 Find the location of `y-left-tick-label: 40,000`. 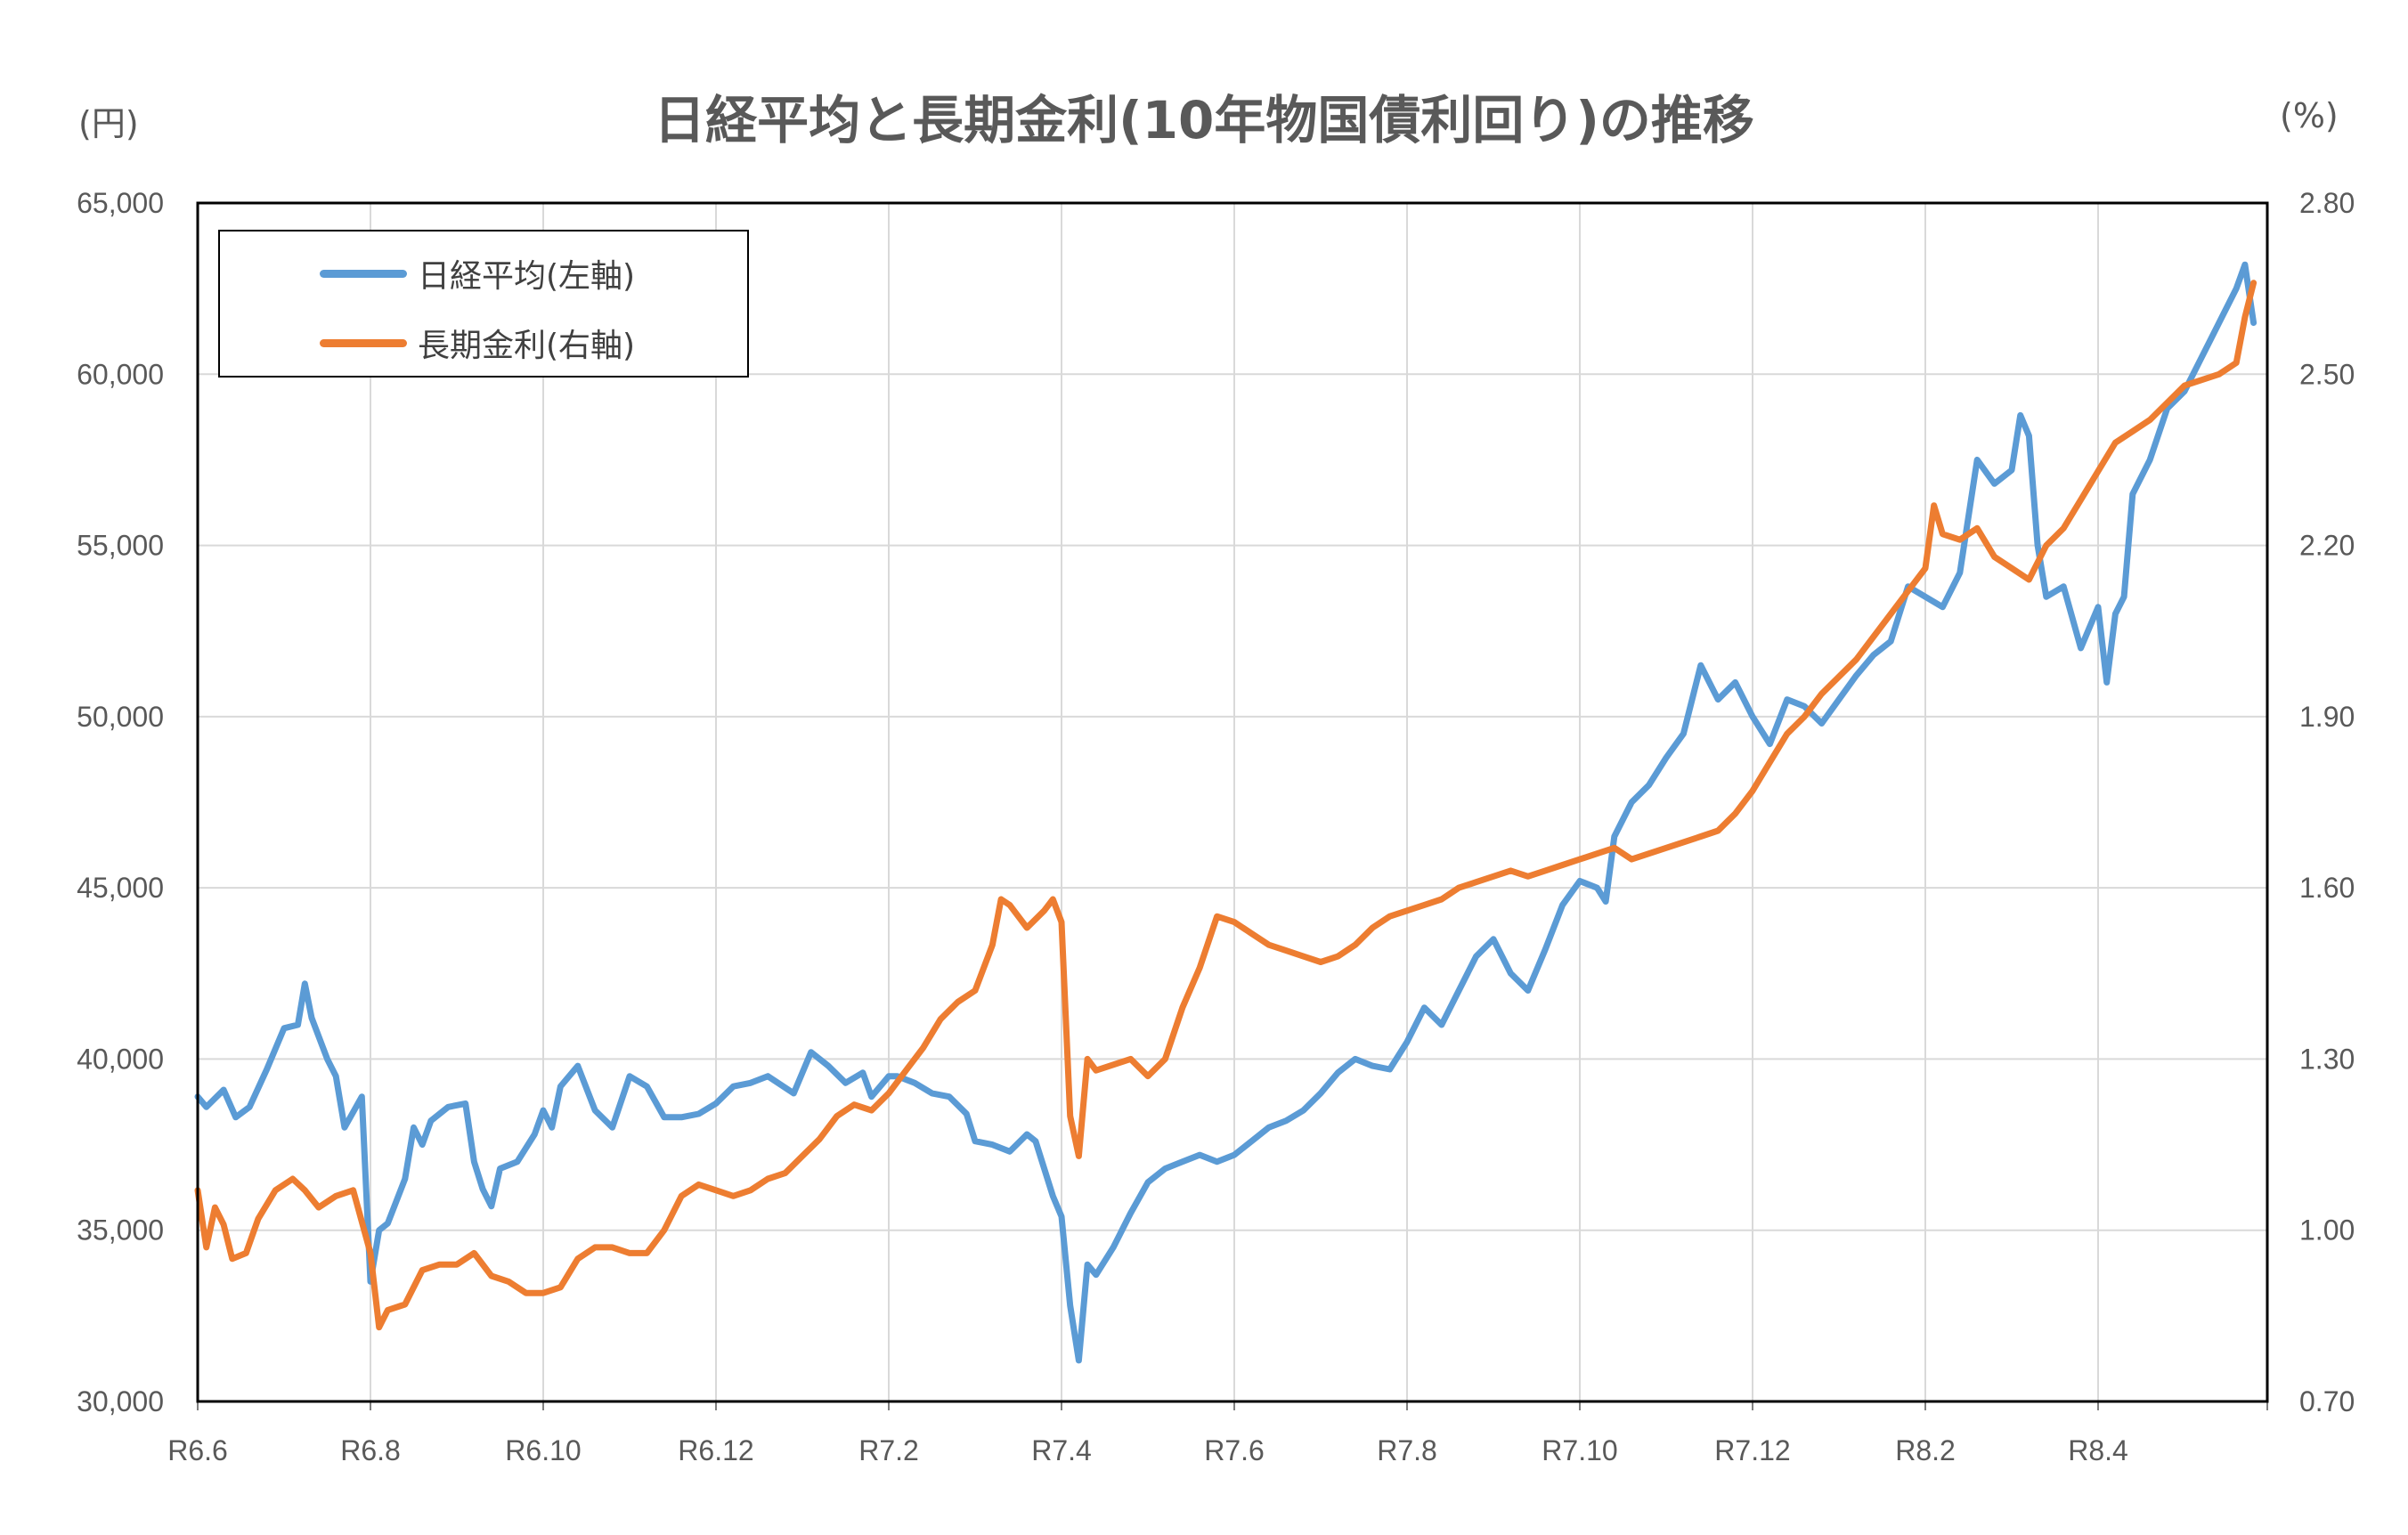

y-left-tick-label: 40,000 is located at coordinates (121, 1059).